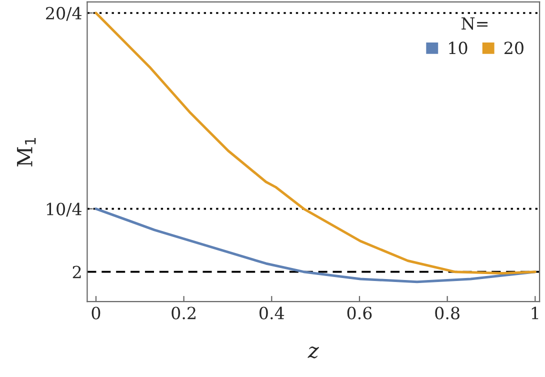 This screenshot has height=377, width=545. I want to click on y-tick-label: 10/4, so click(64, 209).